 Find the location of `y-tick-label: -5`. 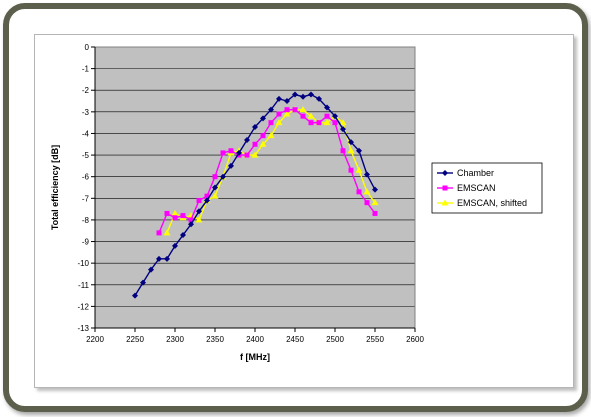

y-tick-label: -5 is located at coordinates (86, 155).